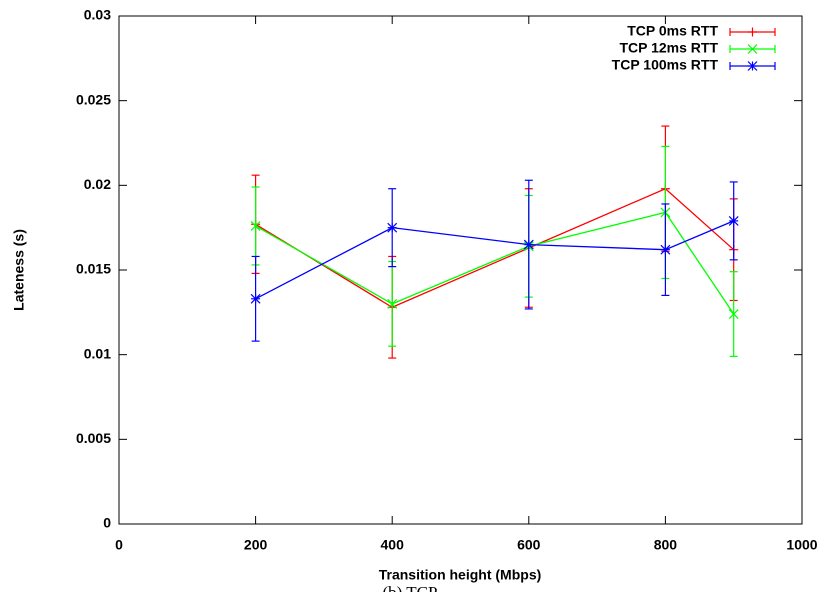  What do you see at coordinates (410, 587) in the screenshot?
I see `caption: (b) TCP` at bounding box center [410, 587].